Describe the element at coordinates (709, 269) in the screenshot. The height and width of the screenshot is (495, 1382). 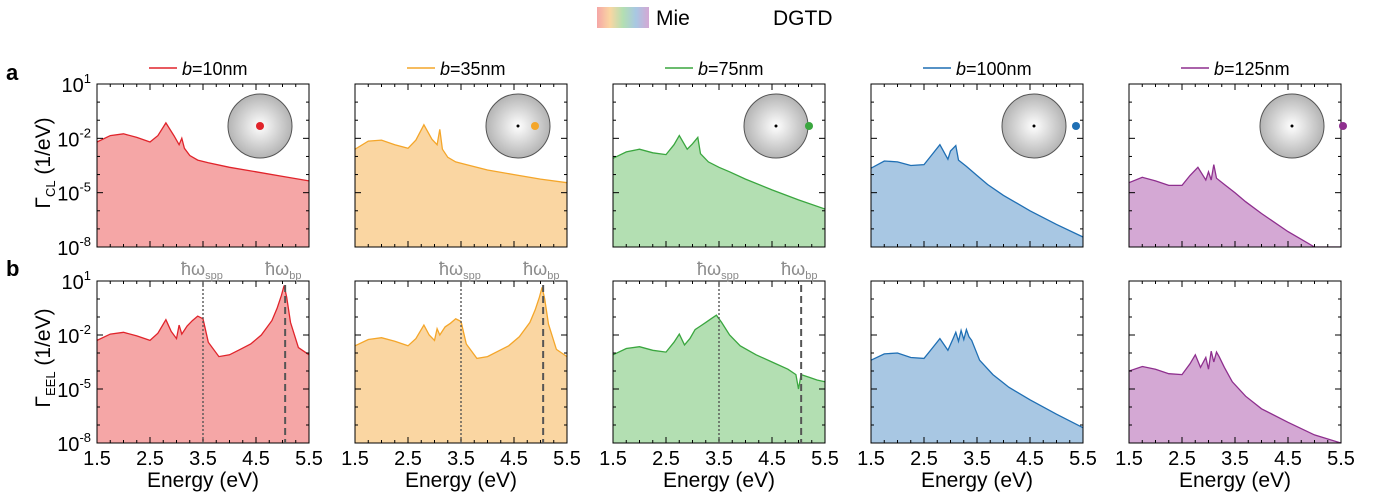
I see `spp-symbol: ħω` at that location.